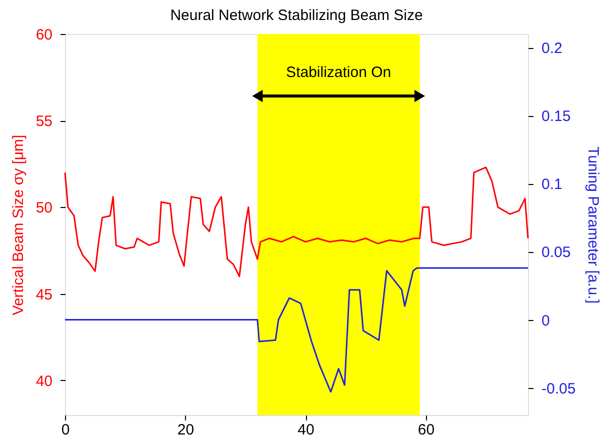 This screenshot has width=611, height=445. Describe the element at coordinates (556, 117) in the screenshot. I see `y2-tick-label: 0.15` at that location.